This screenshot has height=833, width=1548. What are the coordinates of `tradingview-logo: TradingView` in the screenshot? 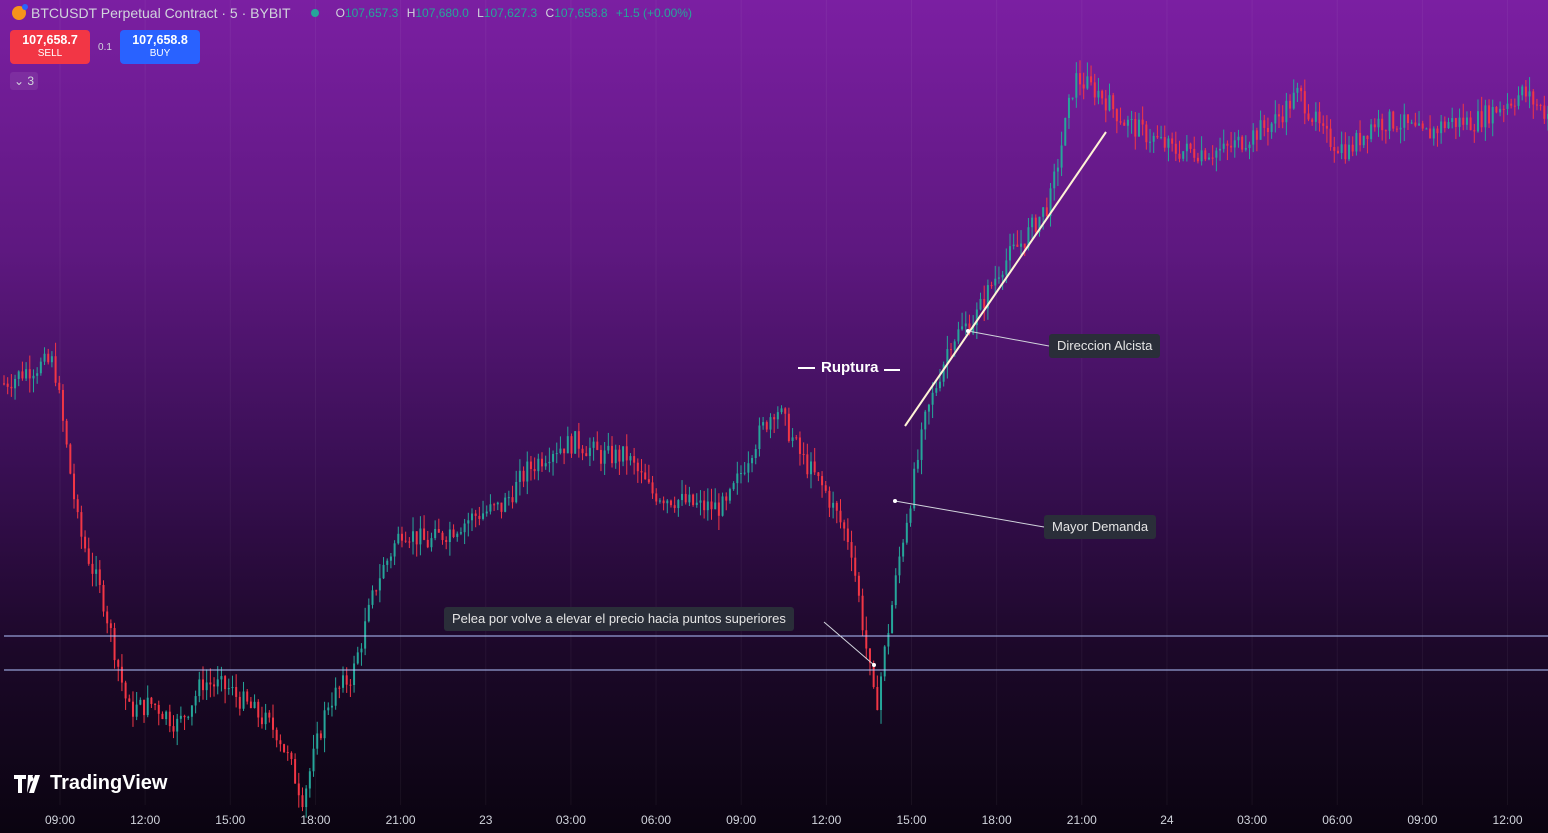 It's located at (90, 783).